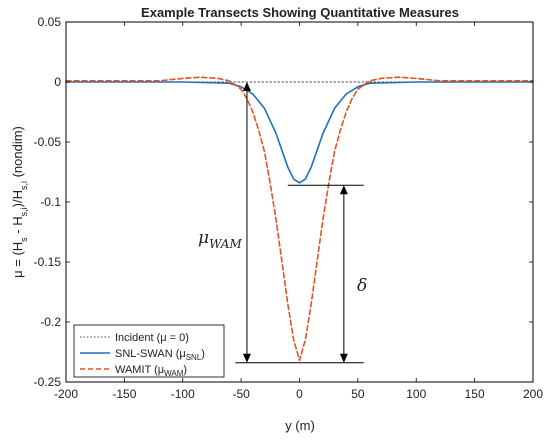 The height and width of the screenshot is (444, 550). I want to click on y-label-unit: (nondim), so click(17, 153).